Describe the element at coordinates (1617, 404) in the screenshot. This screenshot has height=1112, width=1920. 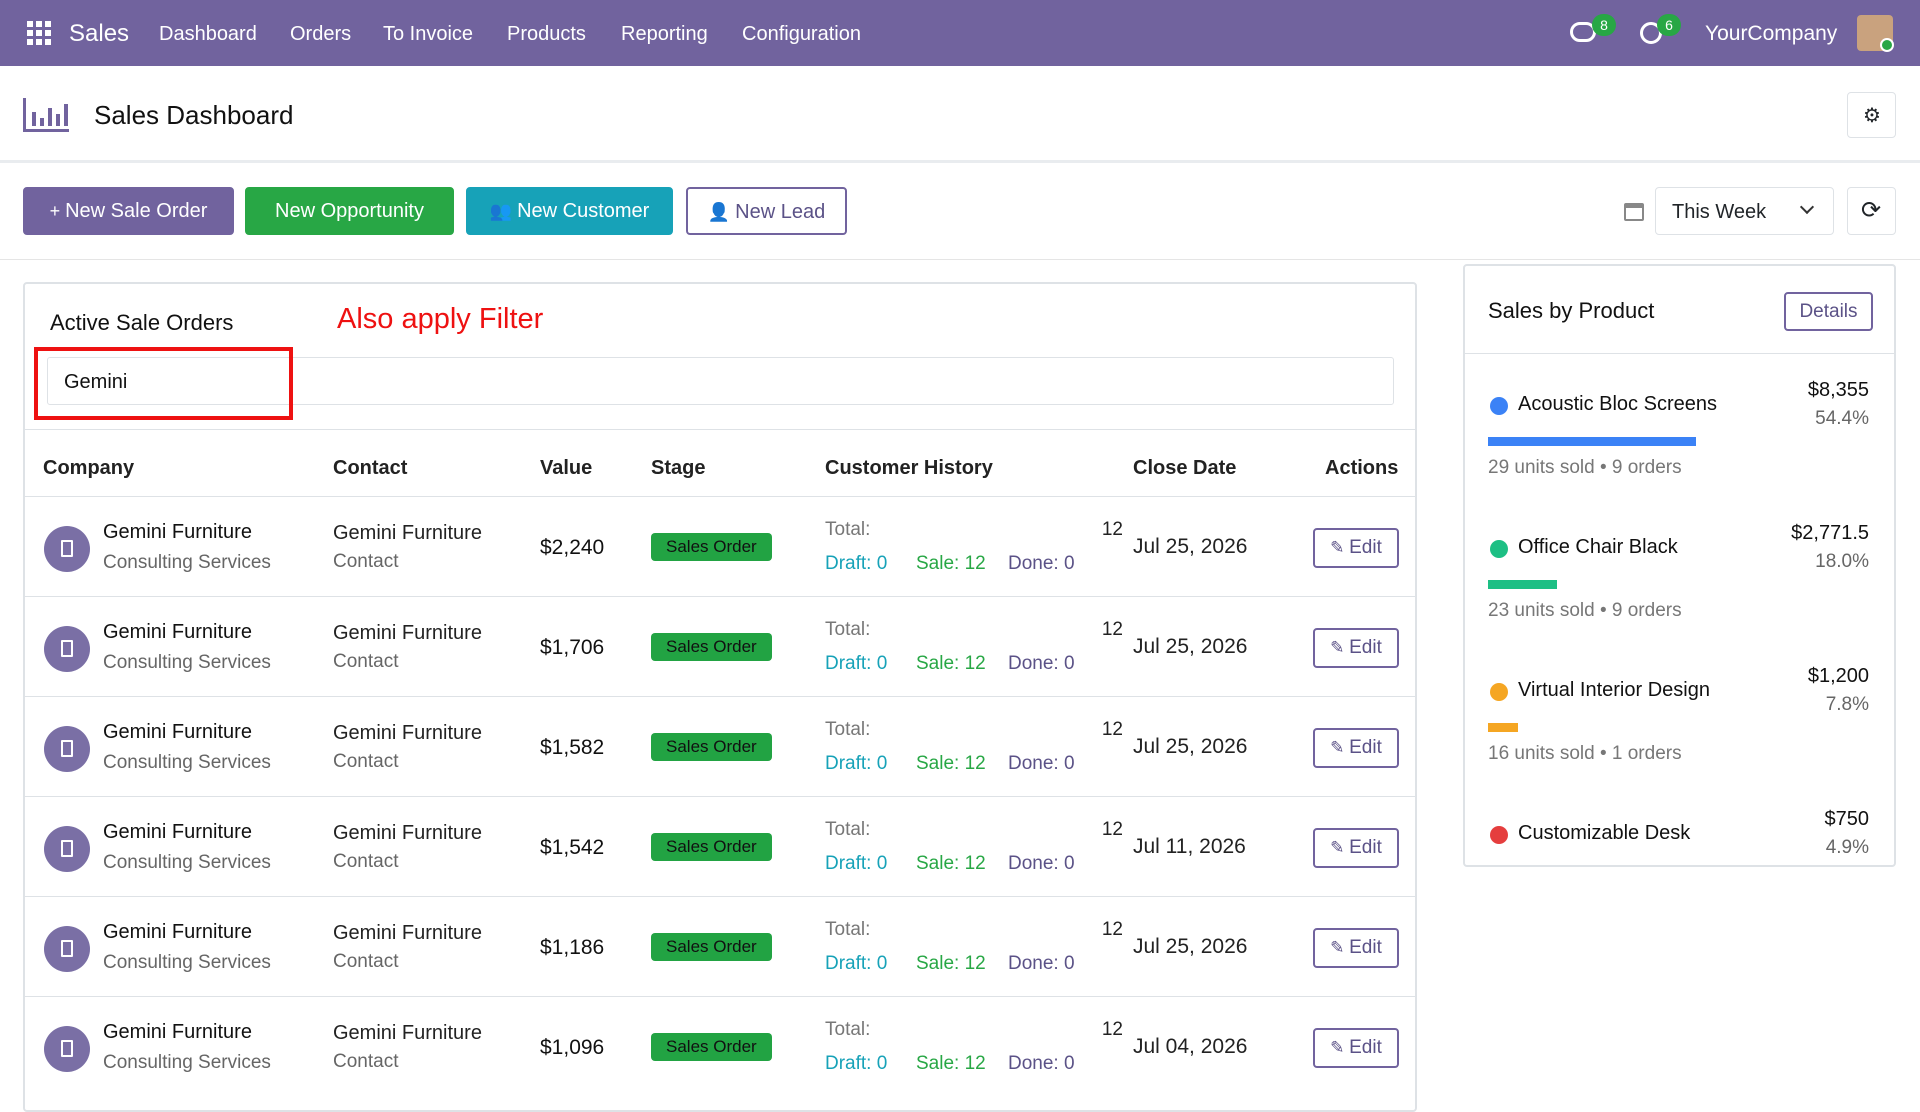
I see `product-name: Acoustic Bloc Screens` at that location.